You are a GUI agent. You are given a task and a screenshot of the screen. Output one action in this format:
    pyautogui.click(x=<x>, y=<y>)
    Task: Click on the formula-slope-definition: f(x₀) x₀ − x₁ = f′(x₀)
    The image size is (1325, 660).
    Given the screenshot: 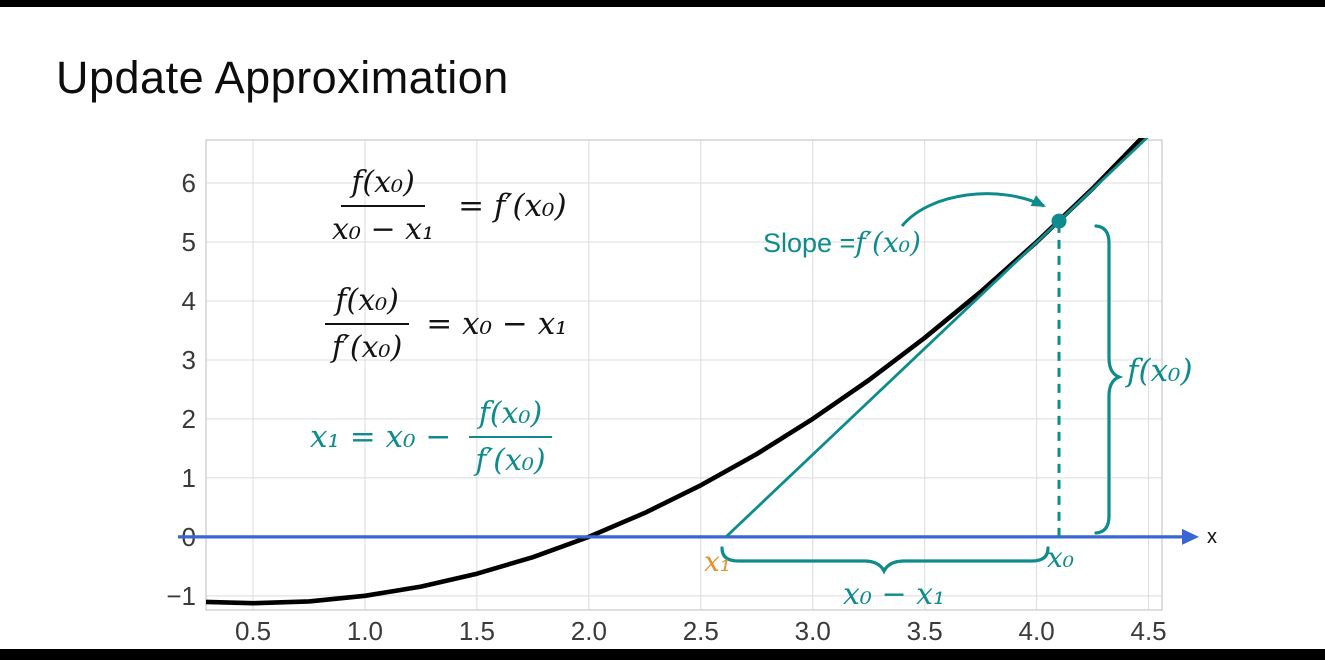 What is the action you would take?
    pyautogui.click(x=444, y=206)
    